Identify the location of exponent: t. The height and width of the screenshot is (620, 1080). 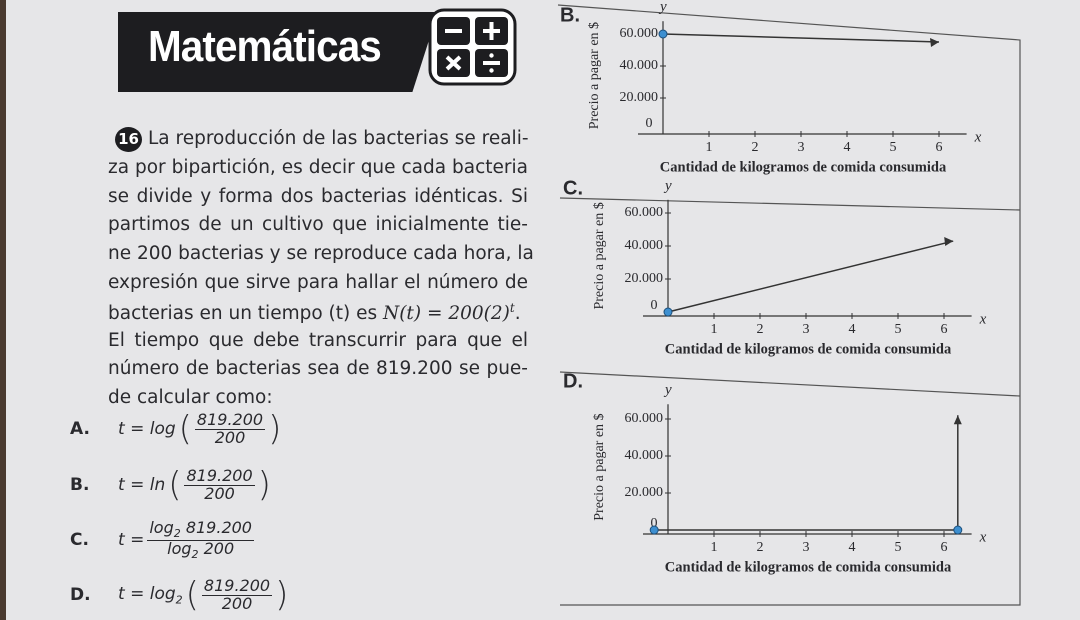
(512, 307).